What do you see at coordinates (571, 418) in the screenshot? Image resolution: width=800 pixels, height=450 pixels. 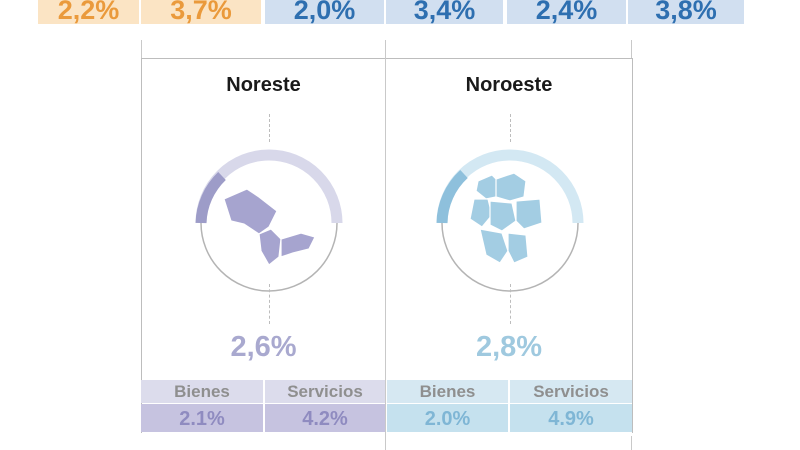 I see `servicios-value: 4.9%` at bounding box center [571, 418].